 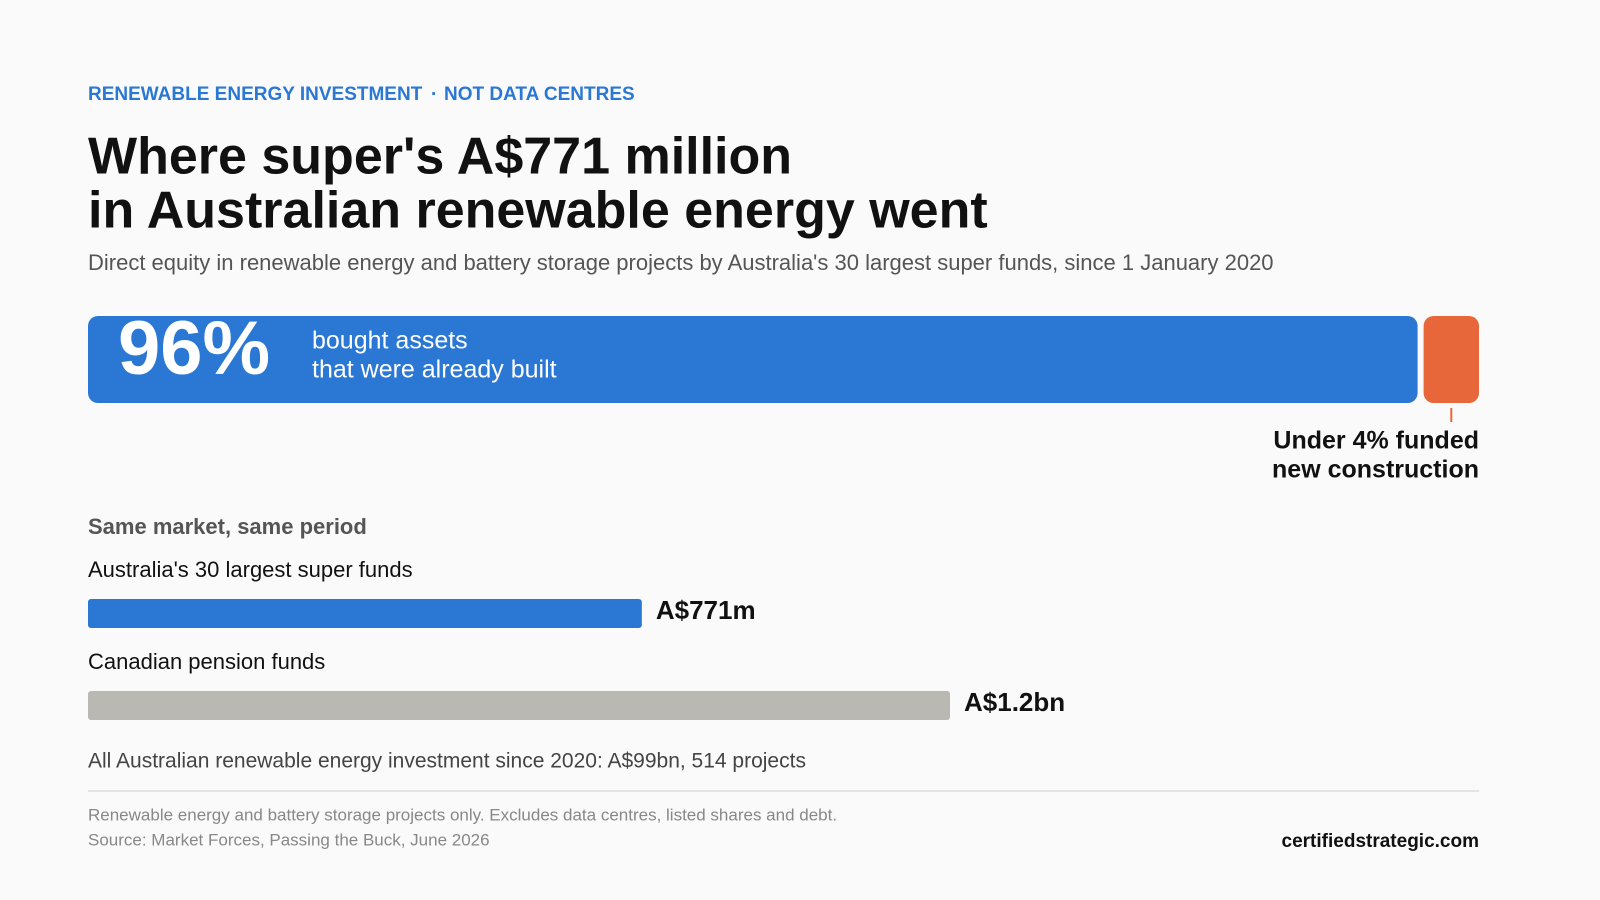 I want to click on site: certifiedstrategic.com, so click(x=1380, y=841).